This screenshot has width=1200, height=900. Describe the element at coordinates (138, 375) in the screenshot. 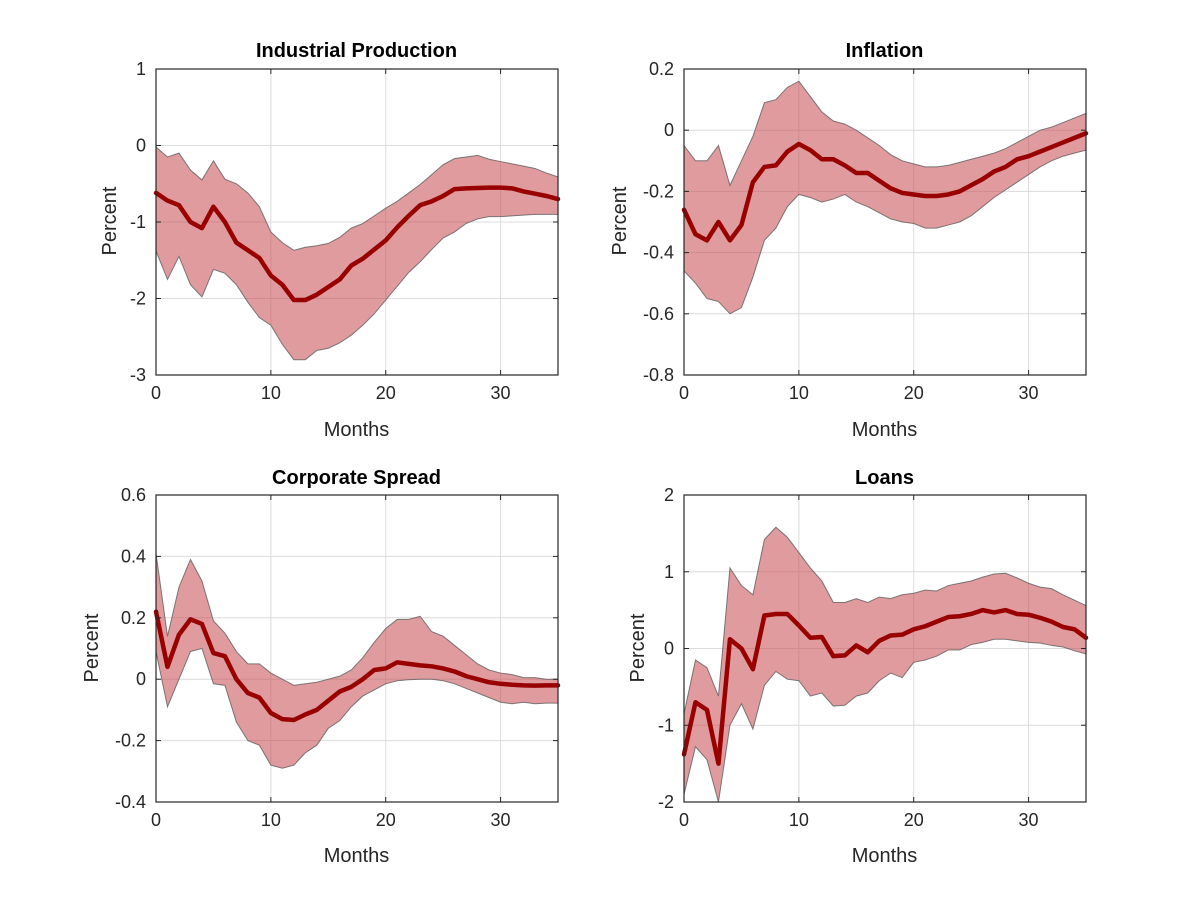

I see `y-tick-label: -3` at that location.